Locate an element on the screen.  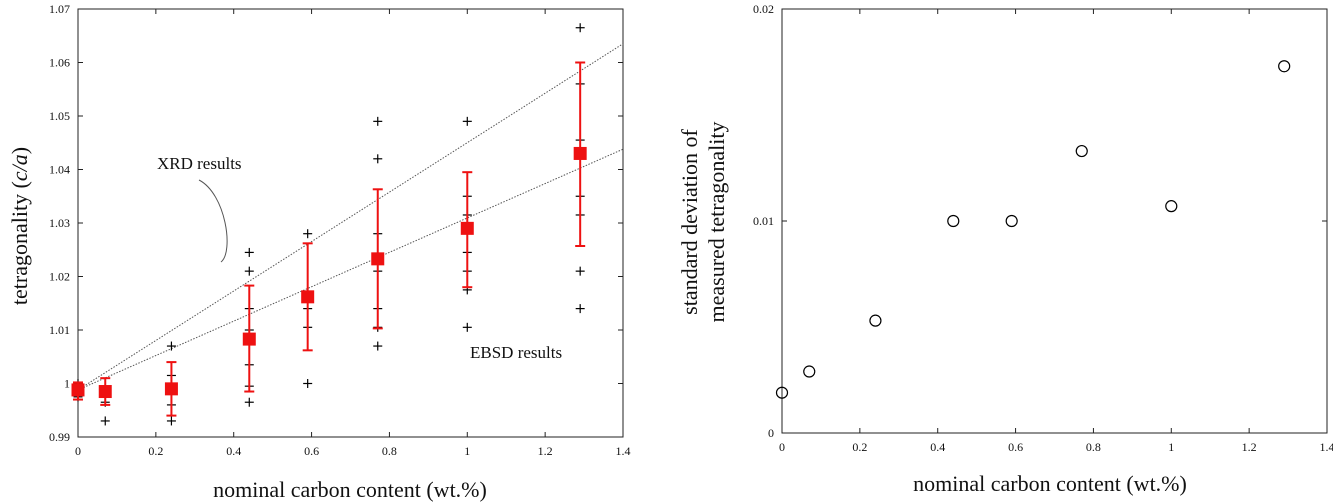
y-tick-label: 0.01 is located at coordinates (763, 221).